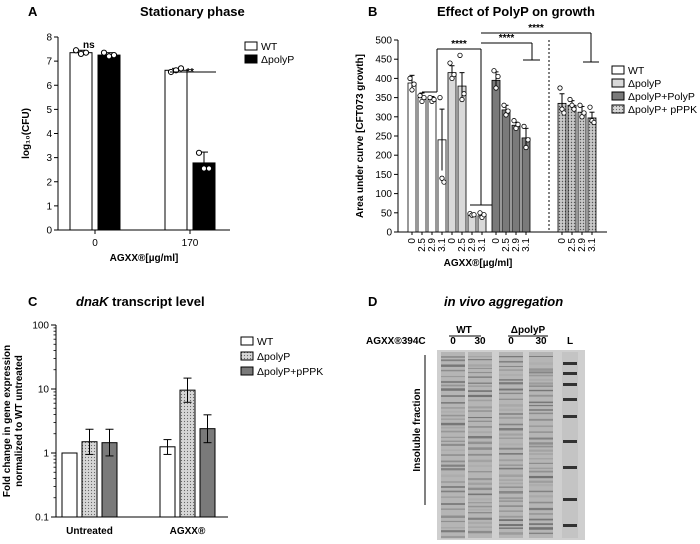  I want to click on y-tick-label: 3, so click(49, 158).